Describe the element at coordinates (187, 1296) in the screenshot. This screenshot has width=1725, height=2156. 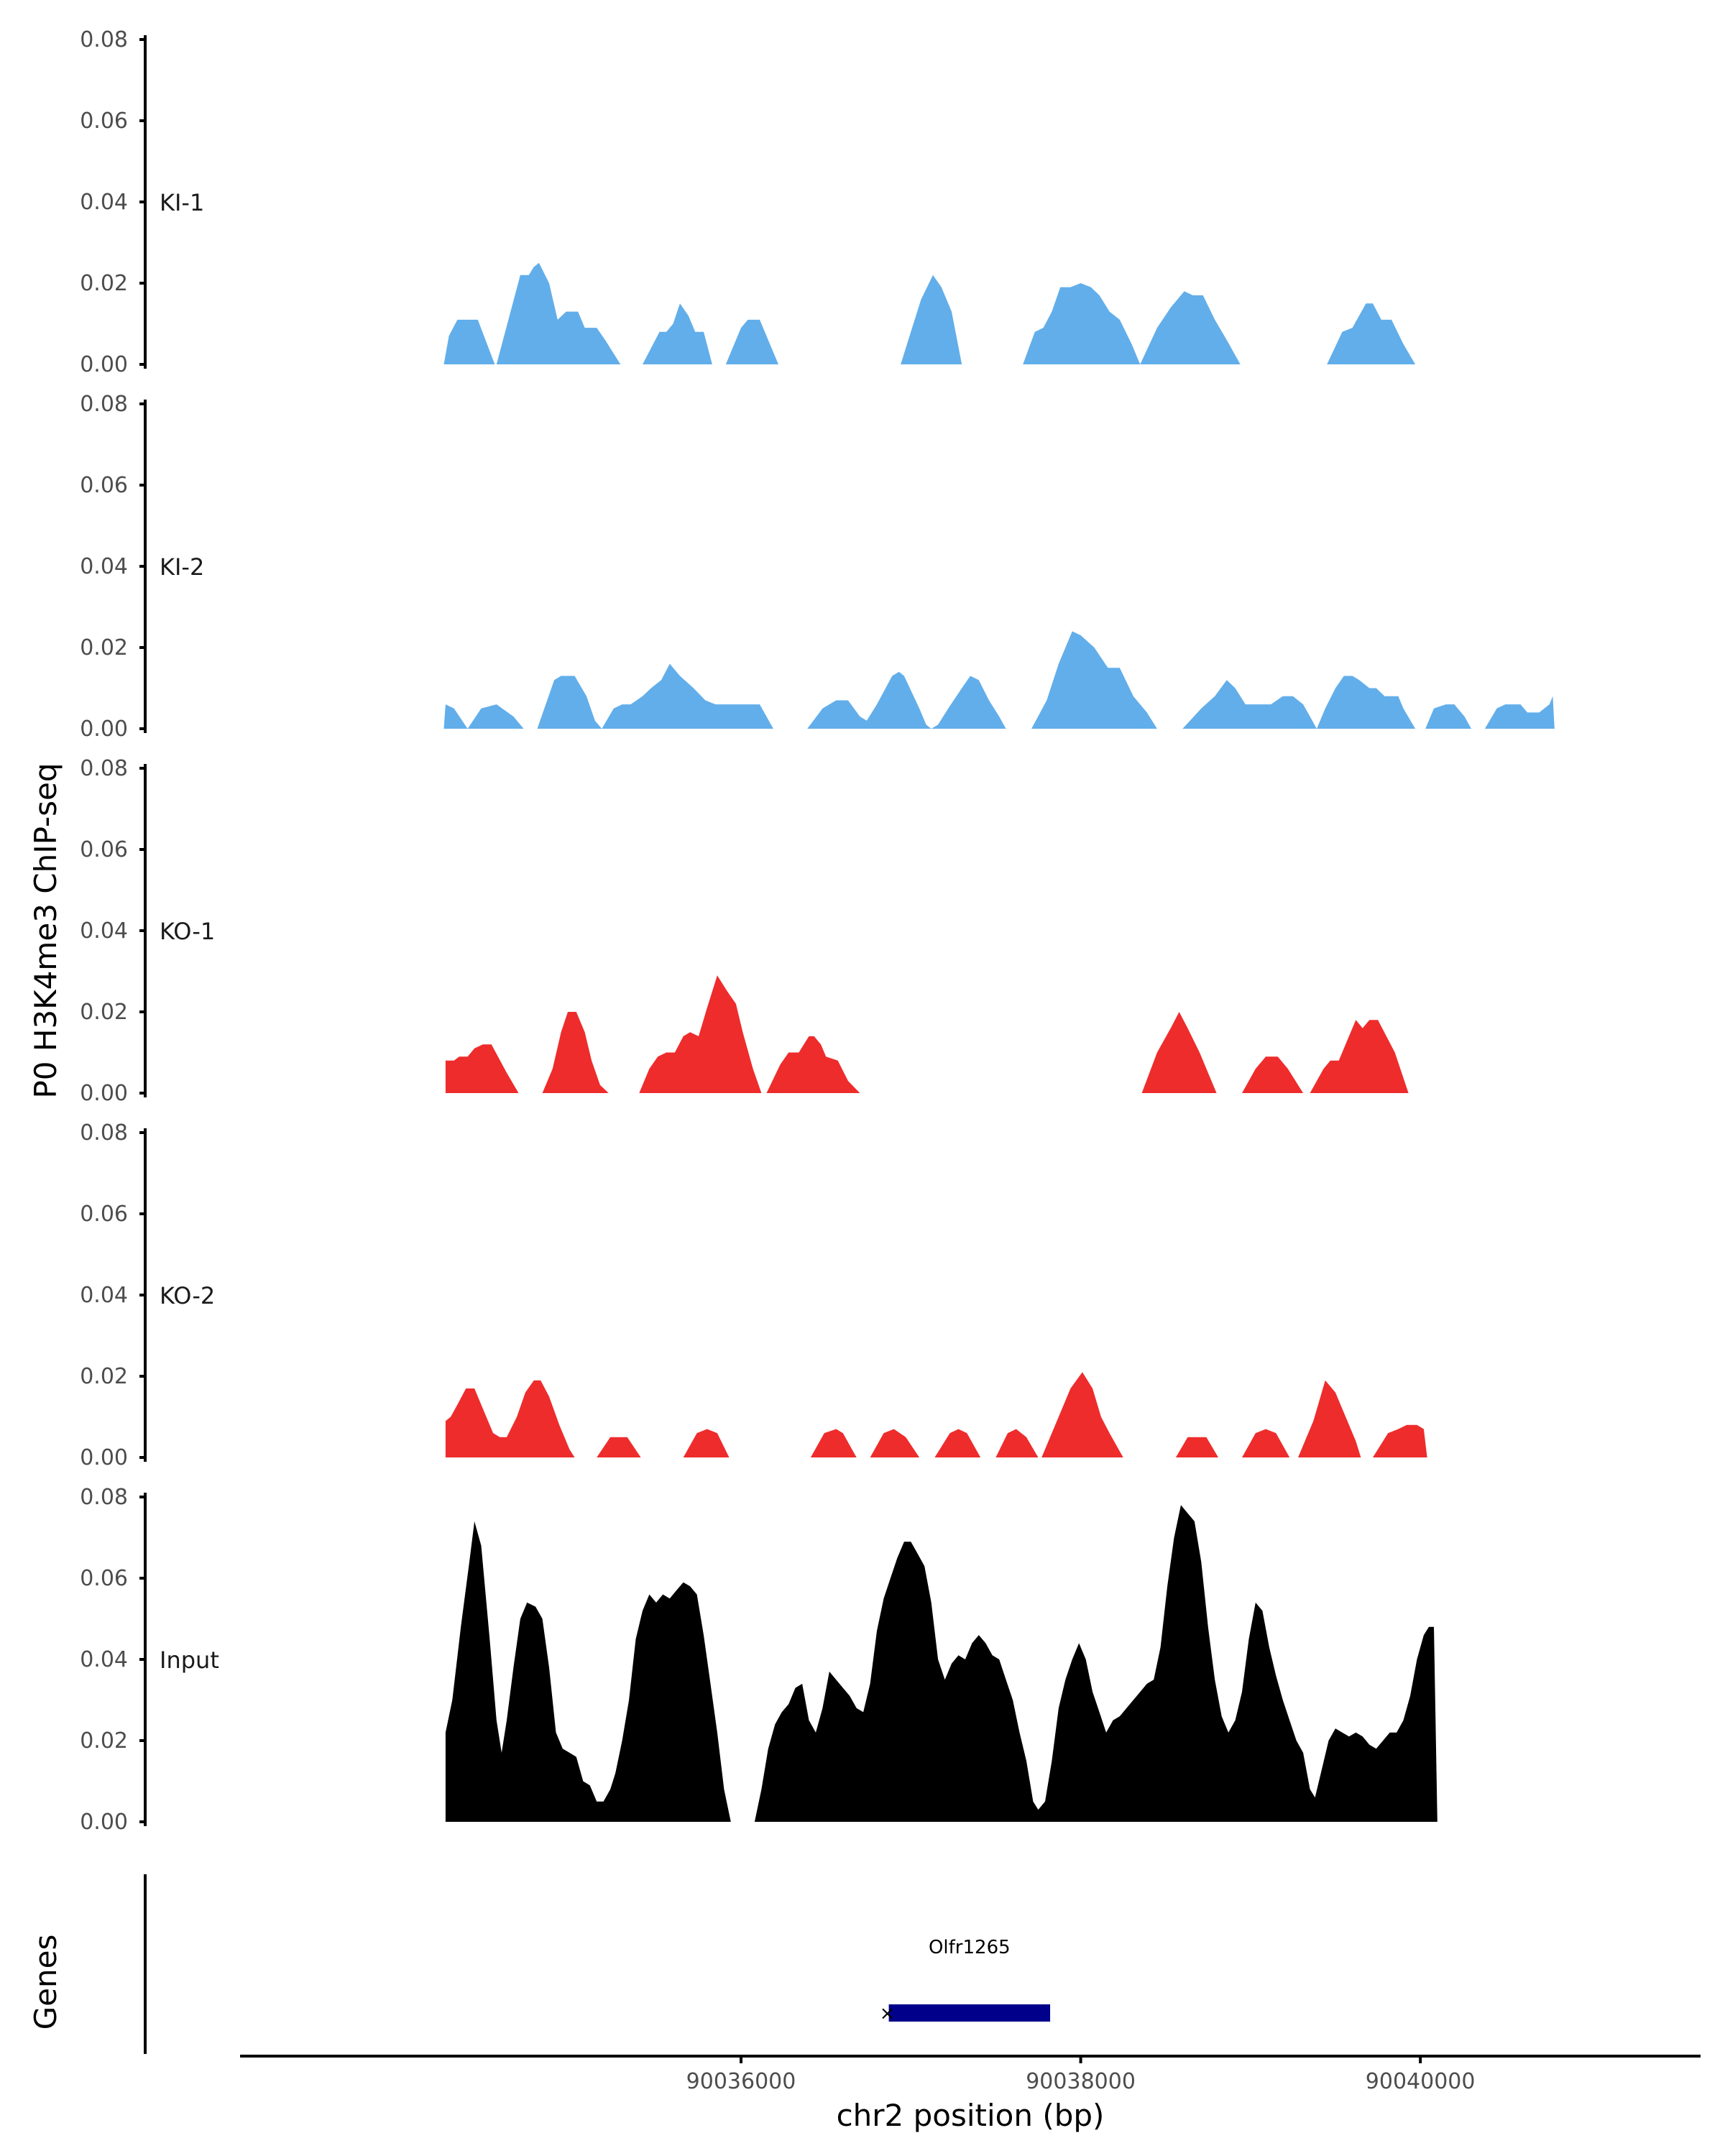
I see `track-label: KO-2` at that location.